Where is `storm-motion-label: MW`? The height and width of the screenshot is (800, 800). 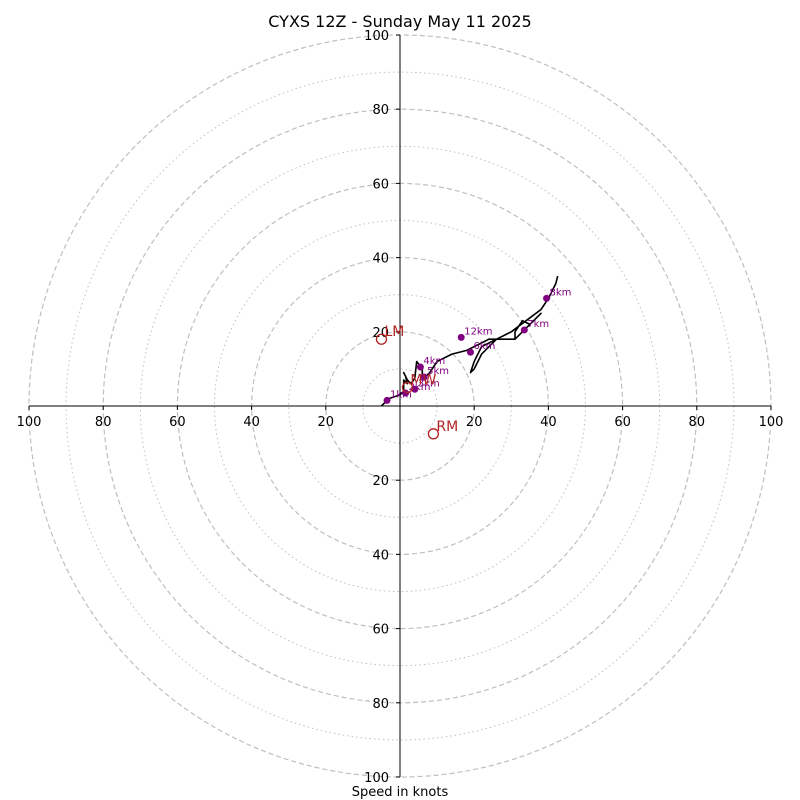 storm-motion-label: MW is located at coordinates (423, 380).